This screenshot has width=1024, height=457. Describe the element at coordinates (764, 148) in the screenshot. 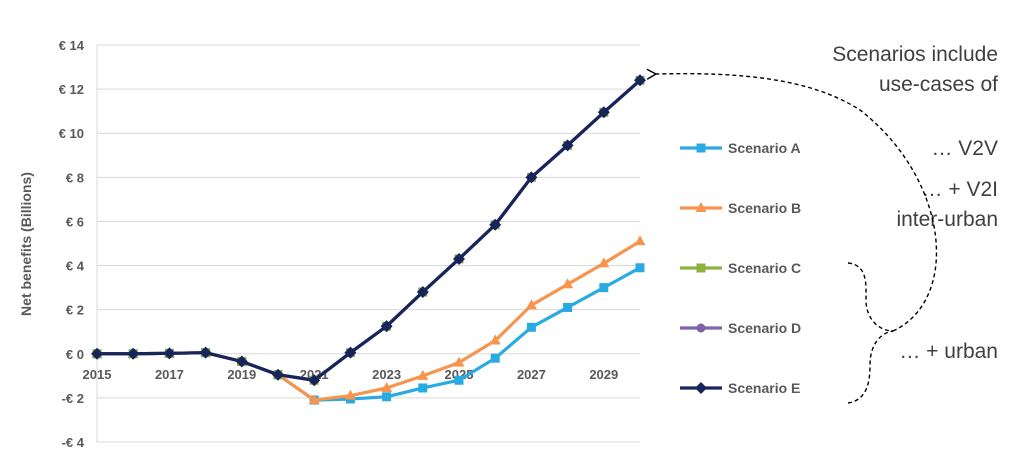

I see `legend-label: Scenario A` at that location.